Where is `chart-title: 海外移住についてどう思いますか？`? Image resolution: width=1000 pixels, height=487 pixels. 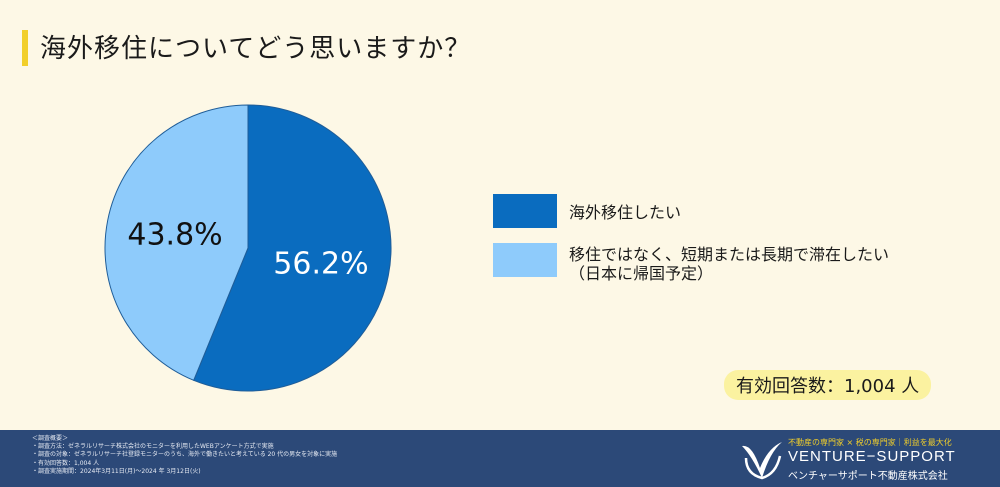 chart-title: 海外移住についてどう思いますか？ is located at coordinates (256, 49).